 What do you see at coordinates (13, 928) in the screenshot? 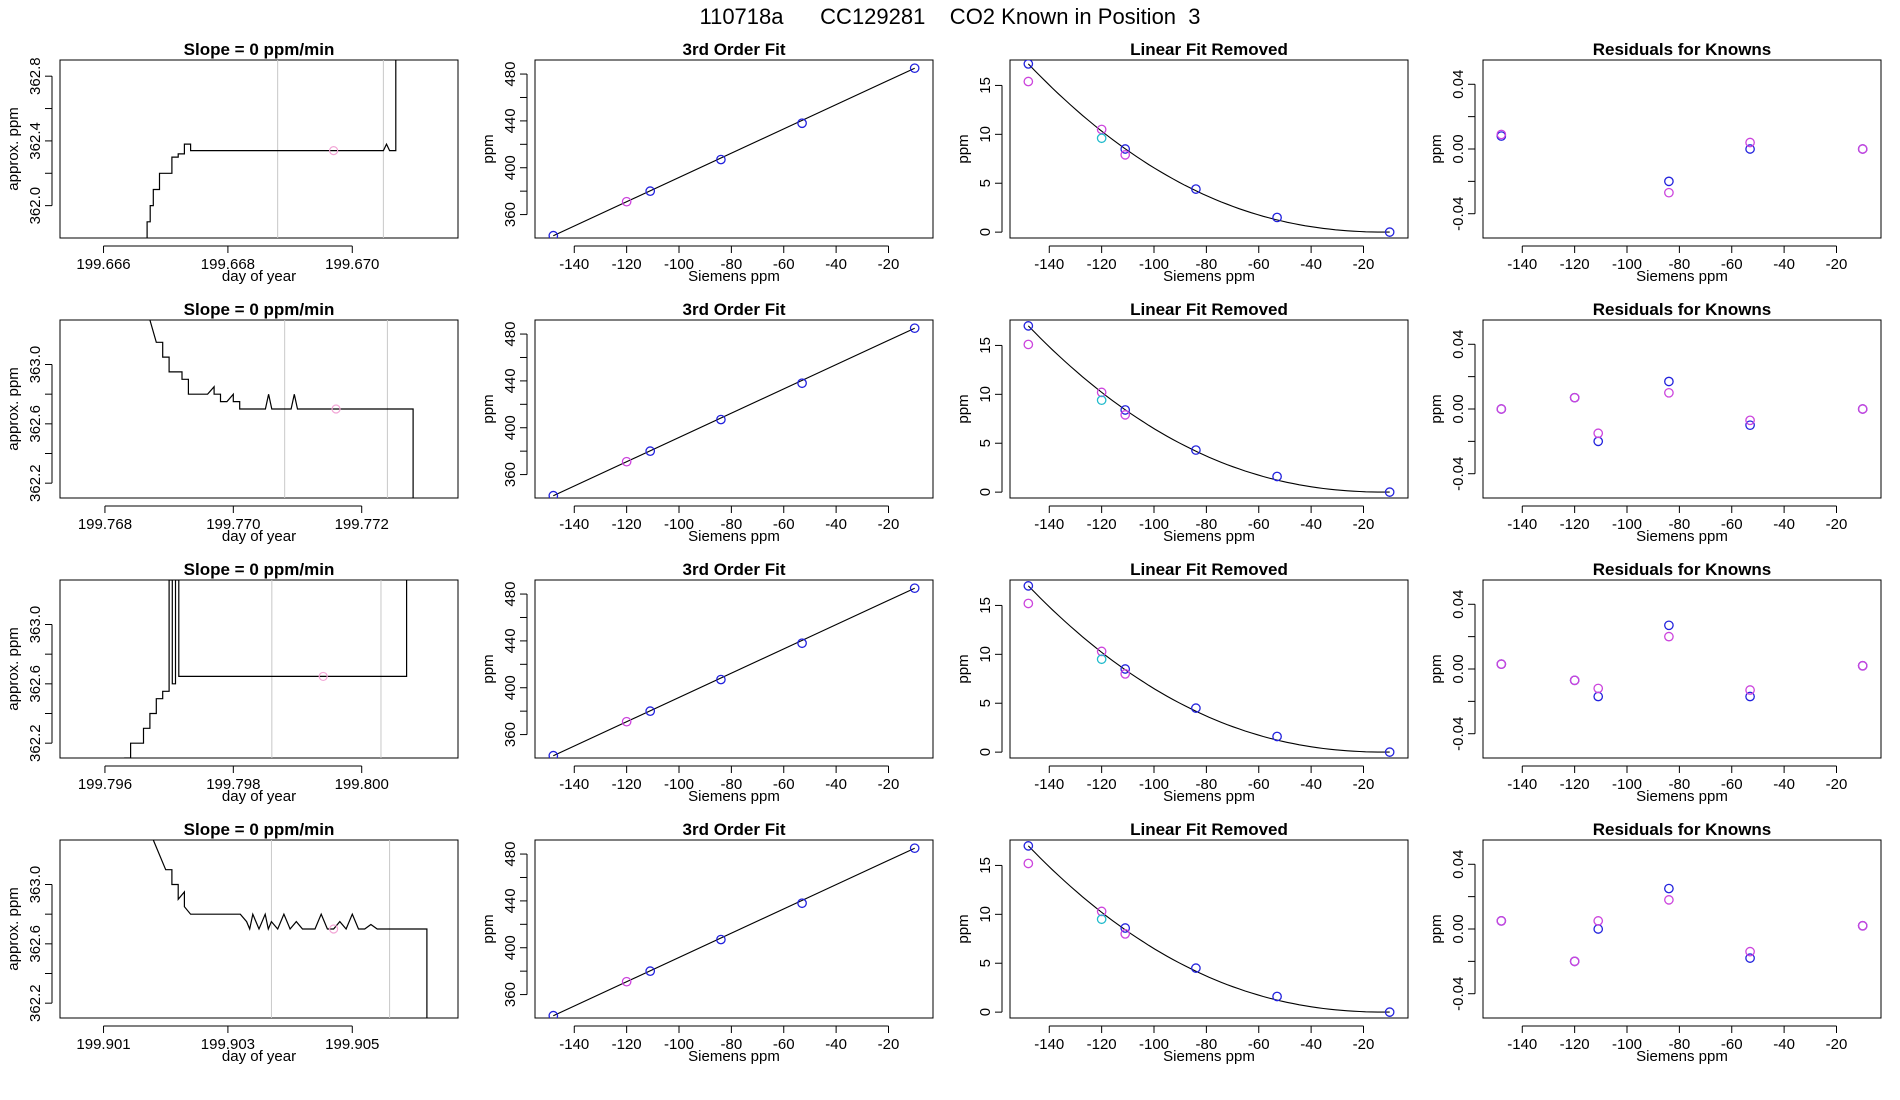
I see `y-axis-label: approx. ppm` at bounding box center [13, 928].